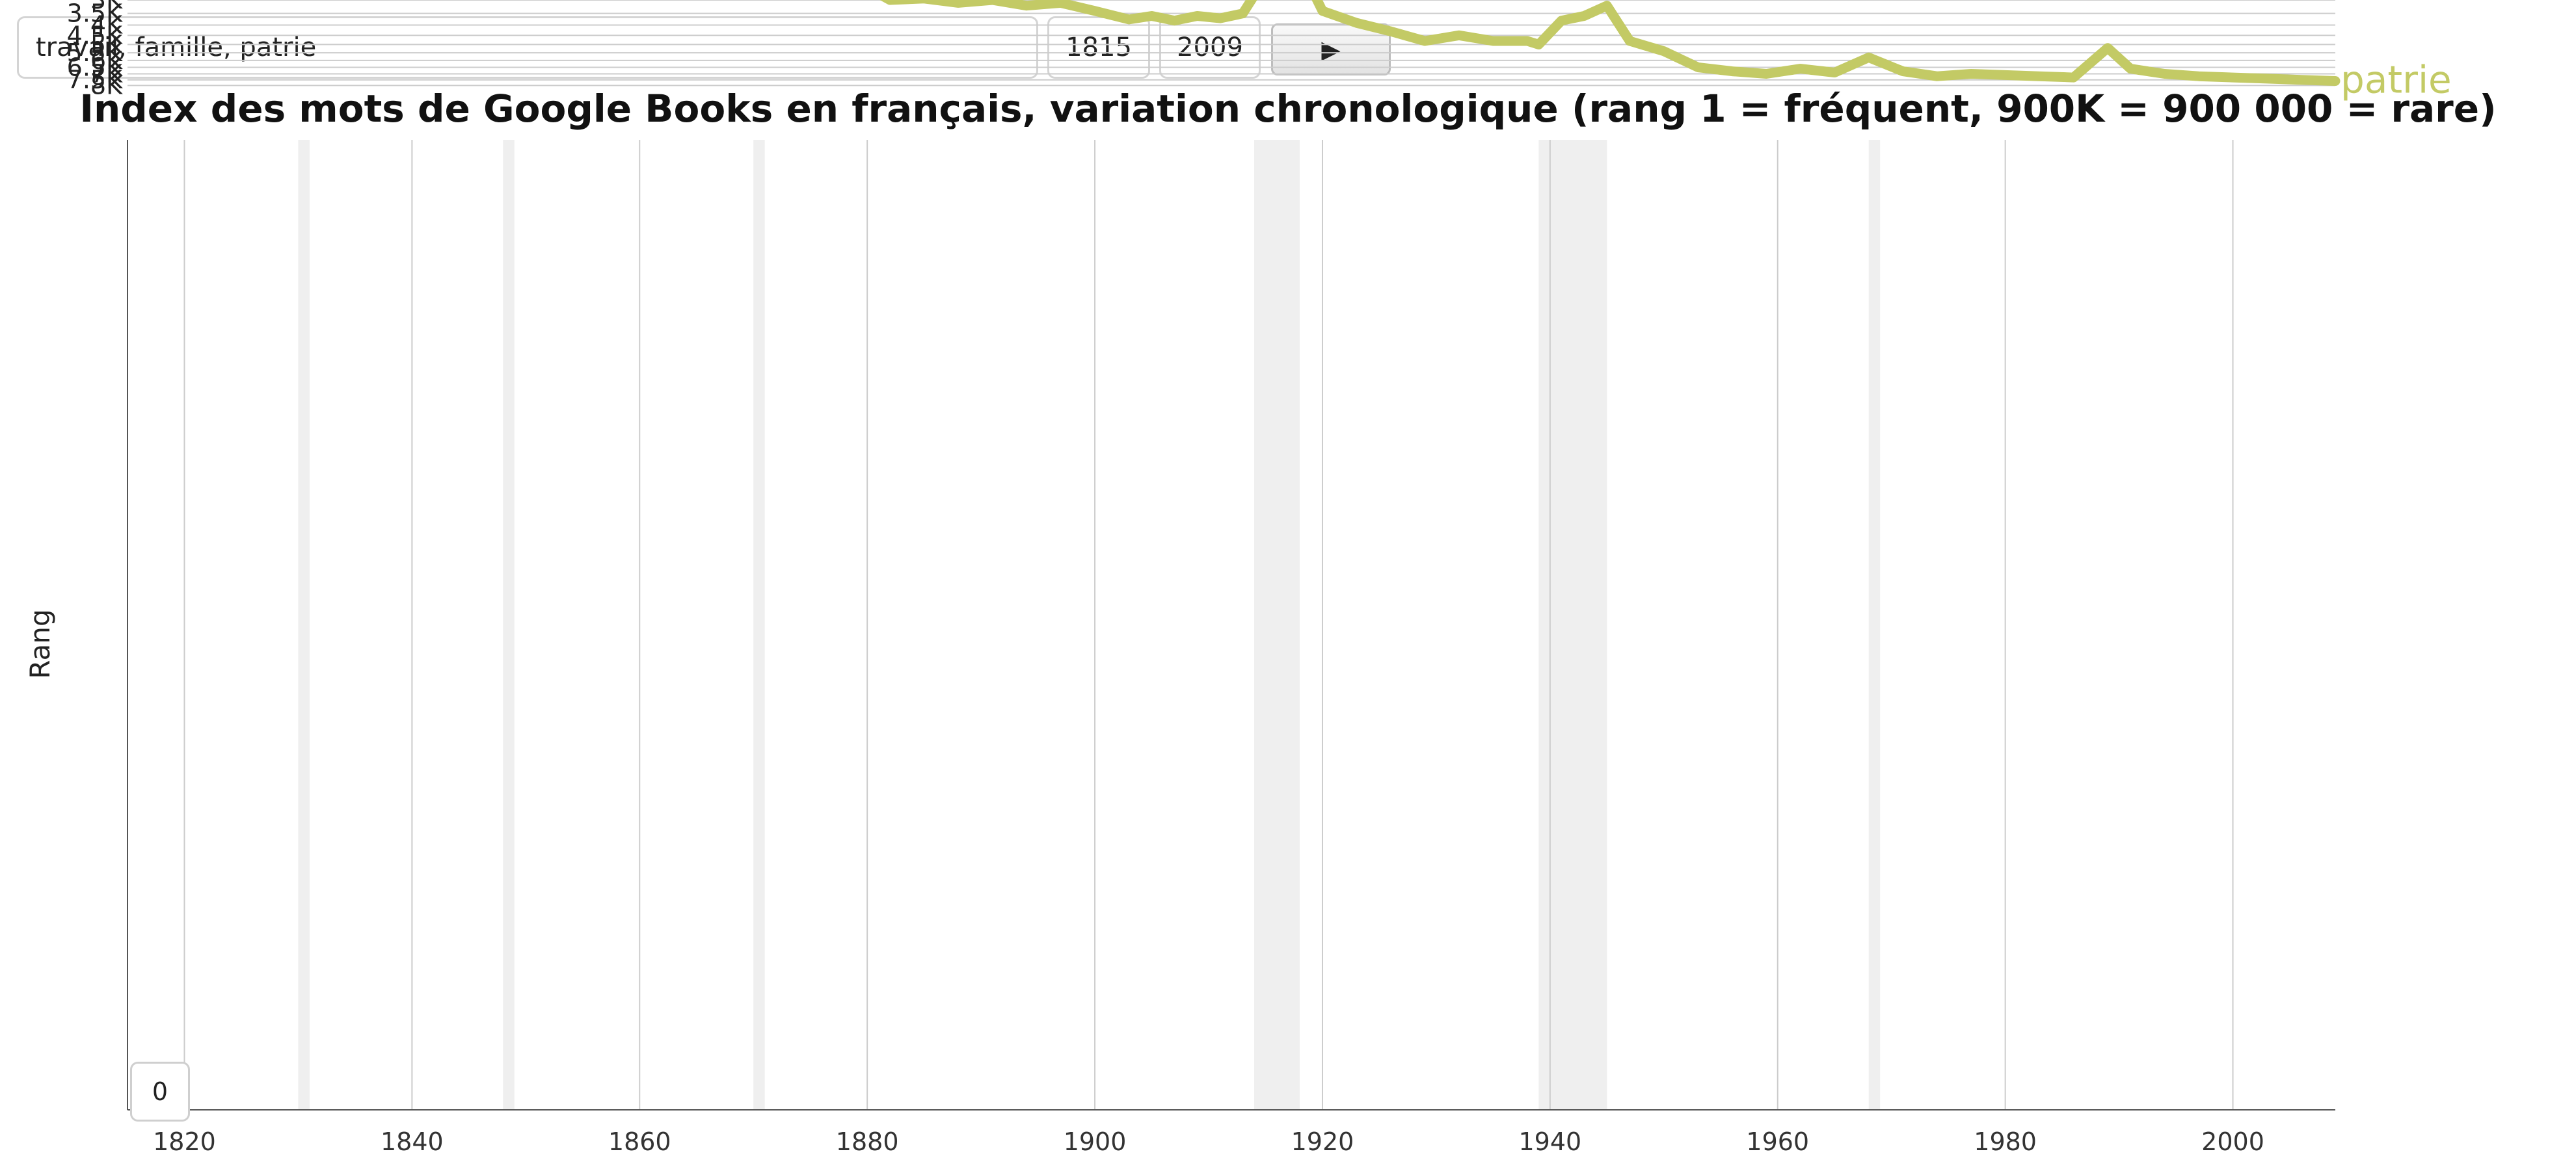 The height and width of the screenshot is (1171, 2576). Describe the element at coordinates (2232, 1141) in the screenshot. I see `x-tick-label: 2000` at that location.